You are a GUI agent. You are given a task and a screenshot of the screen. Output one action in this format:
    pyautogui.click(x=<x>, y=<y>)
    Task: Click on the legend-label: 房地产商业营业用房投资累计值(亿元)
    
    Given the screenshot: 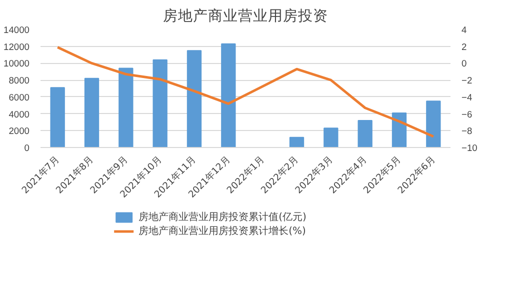 What is the action you would take?
    pyautogui.click(x=222, y=217)
    